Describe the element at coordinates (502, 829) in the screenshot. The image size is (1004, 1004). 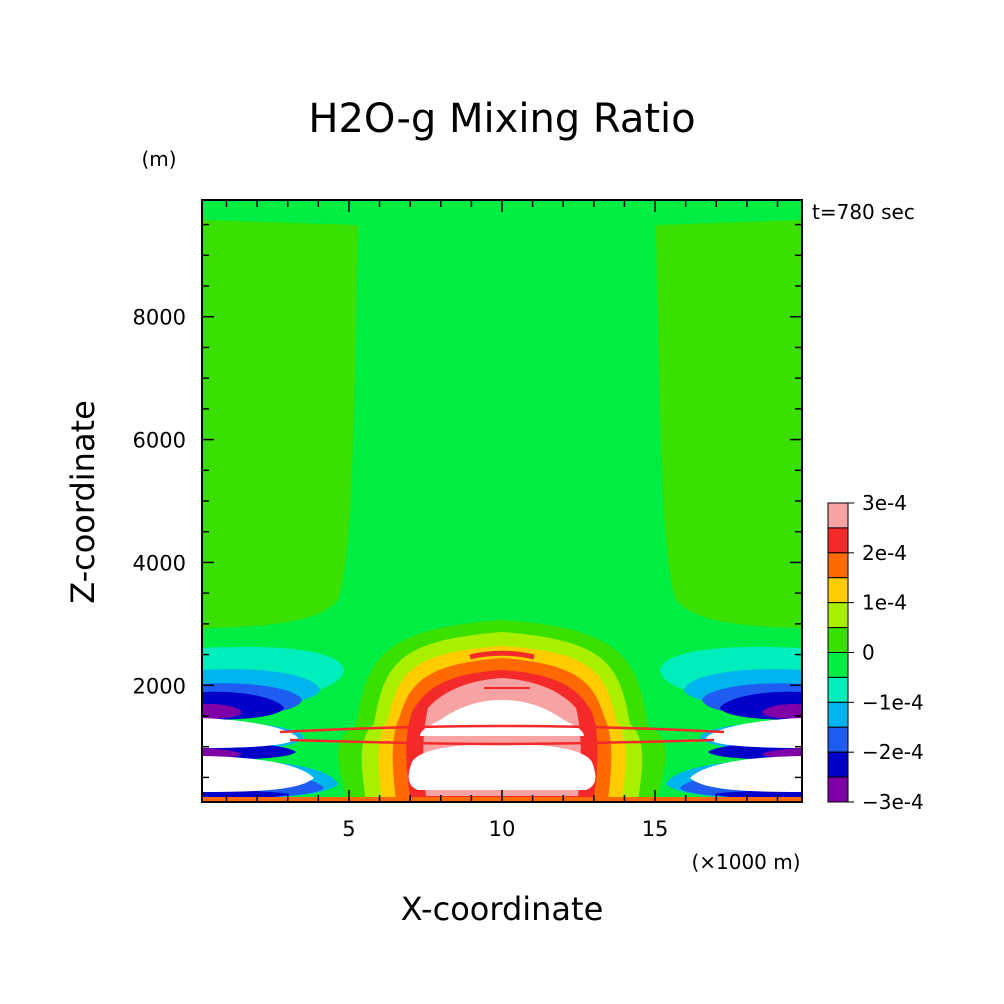
I see `x-tick-label: 10` at that location.